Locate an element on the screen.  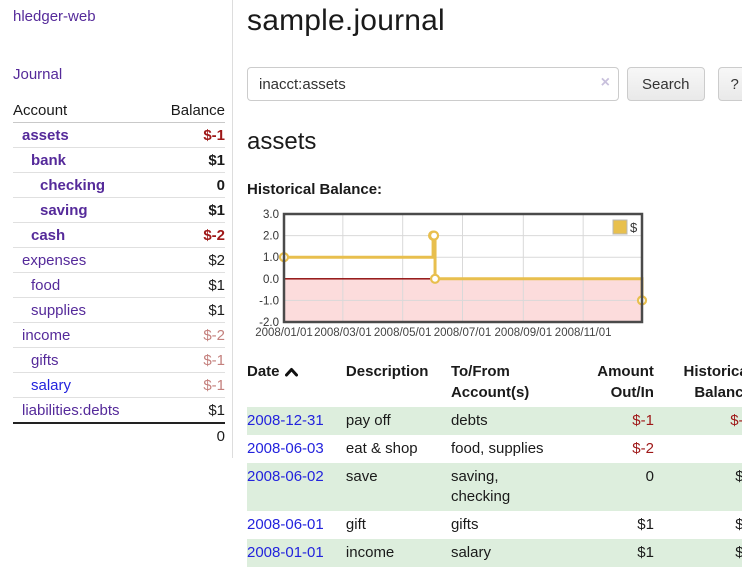
transaction-balance: $-1 is located at coordinates (736, 420).